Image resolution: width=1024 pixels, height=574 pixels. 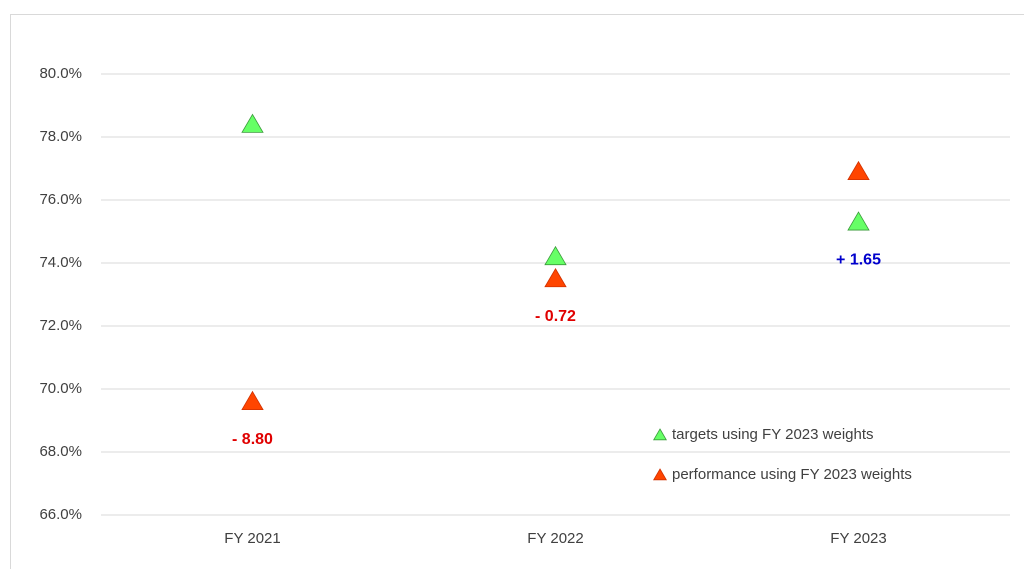 What do you see at coordinates (60, 325) in the screenshot?
I see `y-tick-label: 72.0%` at bounding box center [60, 325].